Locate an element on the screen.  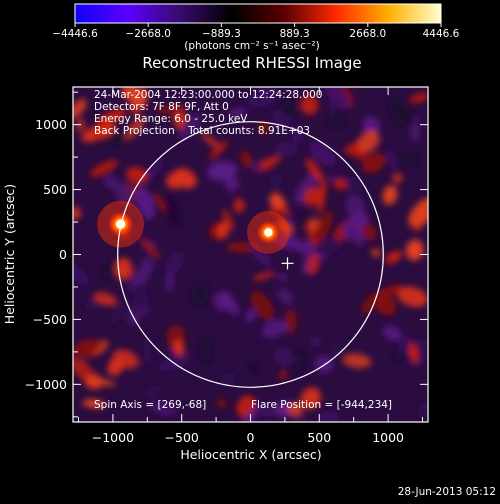
y-tick-label: 500 is located at coordinates (55, 189).